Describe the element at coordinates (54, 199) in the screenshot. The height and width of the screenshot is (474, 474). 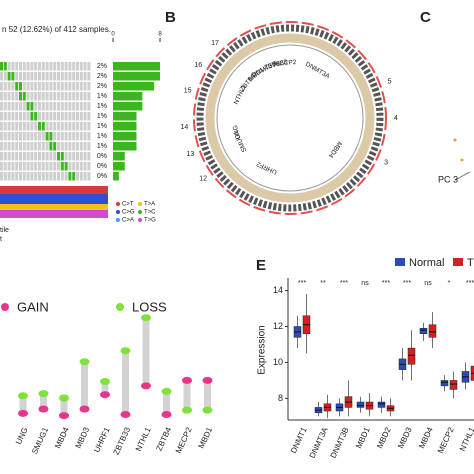
I see `signature-band` at that location.